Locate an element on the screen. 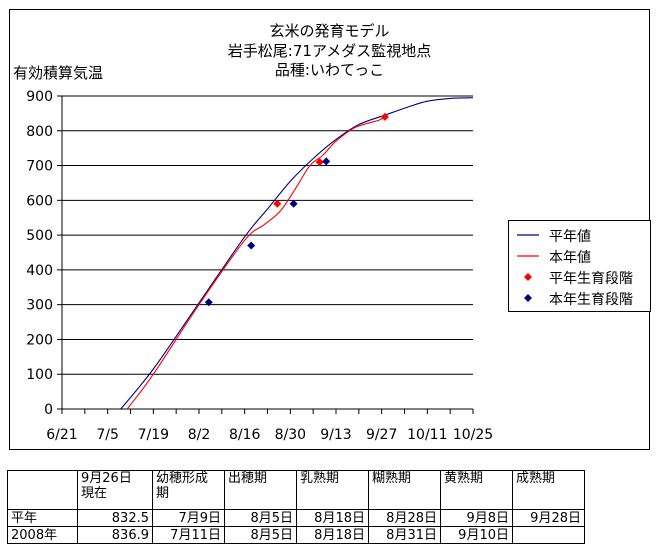 This screenshot has height=556, width=660. y-axis-label: 有効積算気温 is located at coordinates (58, 73).